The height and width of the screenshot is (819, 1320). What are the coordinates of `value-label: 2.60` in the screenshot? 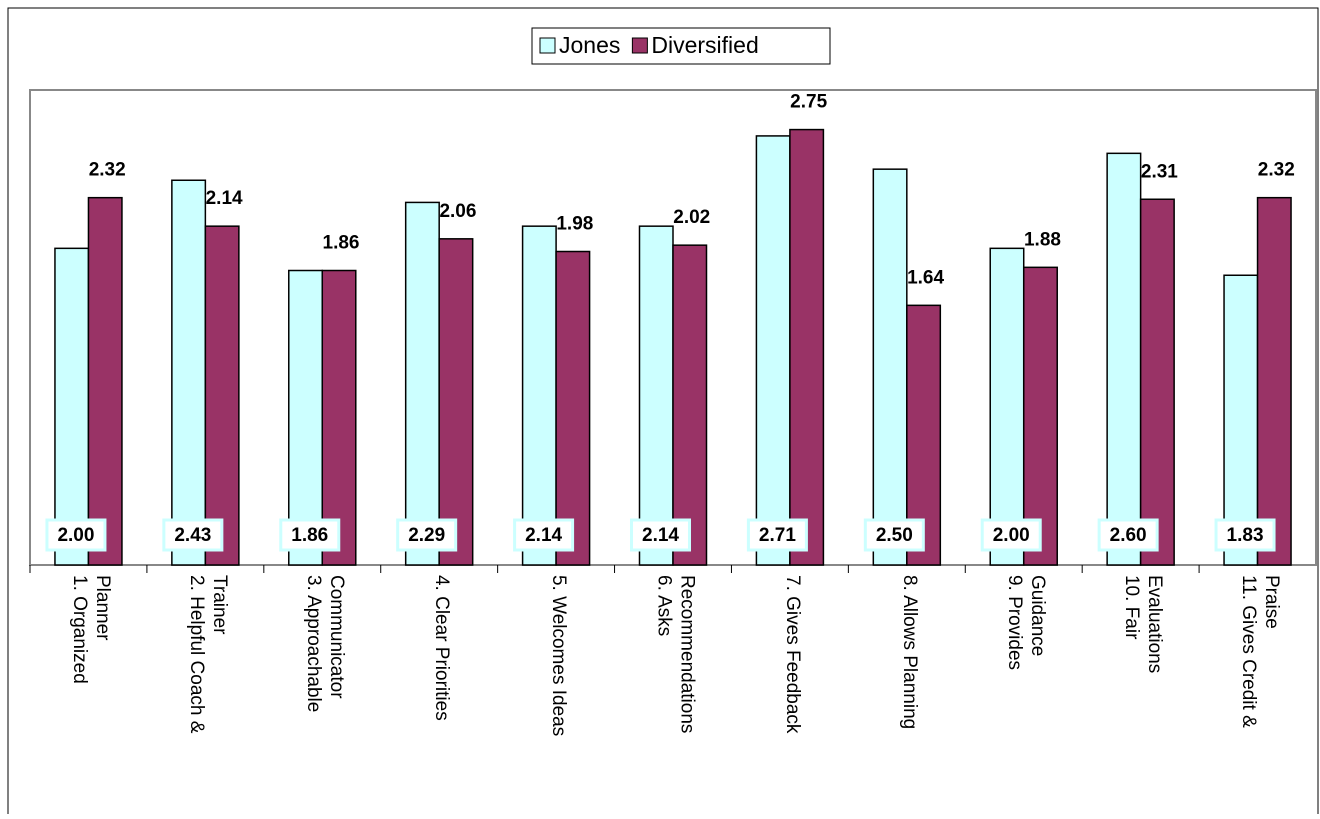 It's located at (1128, 535).